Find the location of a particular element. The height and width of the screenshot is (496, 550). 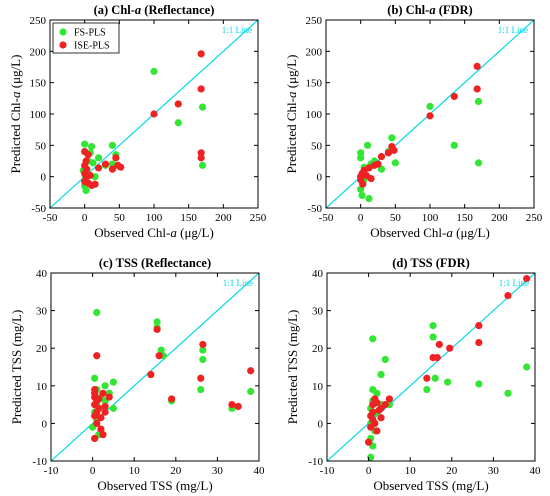

chart-title: (d) TSS (FDR) is located at coordinates (431, 263).